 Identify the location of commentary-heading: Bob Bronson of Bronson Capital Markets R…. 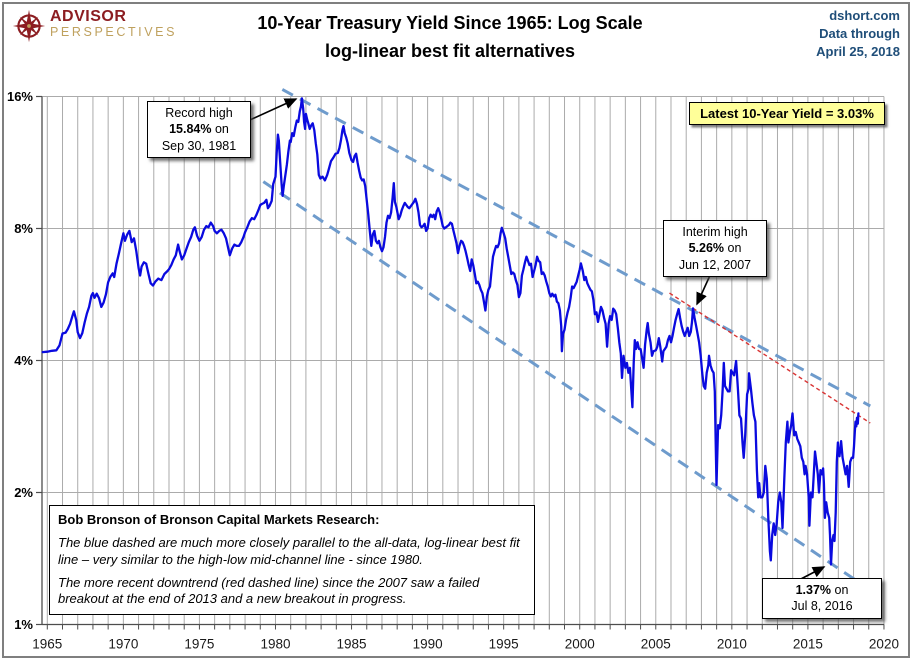
(219, 519).